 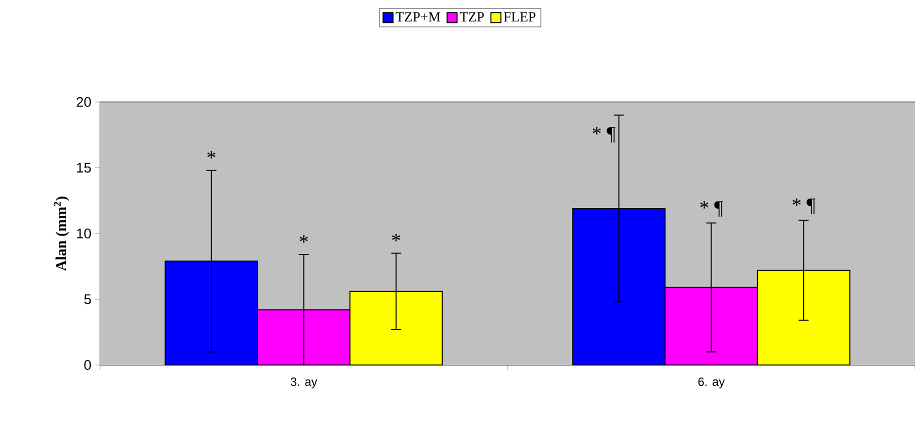 I want to click on y-tick-label: 20, so click(x=83, y=102).